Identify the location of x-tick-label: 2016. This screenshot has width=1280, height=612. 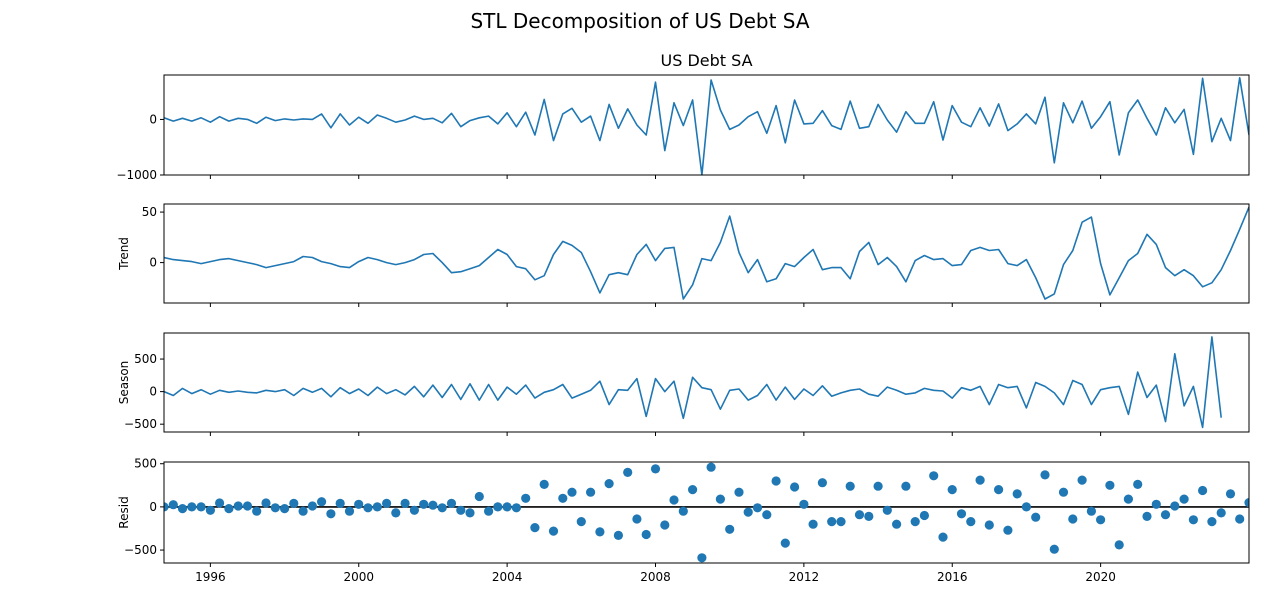
(952, 577).